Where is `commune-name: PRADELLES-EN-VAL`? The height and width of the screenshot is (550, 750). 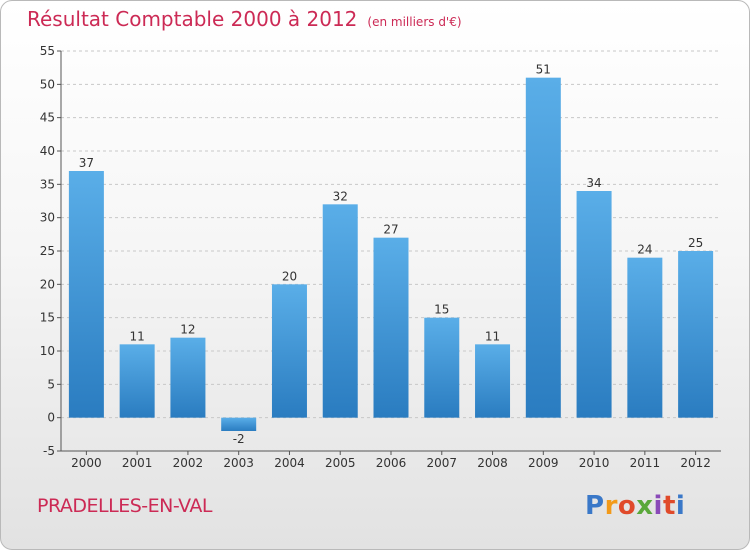
commune-name: PRADELLES-EN-VAL is located at coordinates (124, 506).